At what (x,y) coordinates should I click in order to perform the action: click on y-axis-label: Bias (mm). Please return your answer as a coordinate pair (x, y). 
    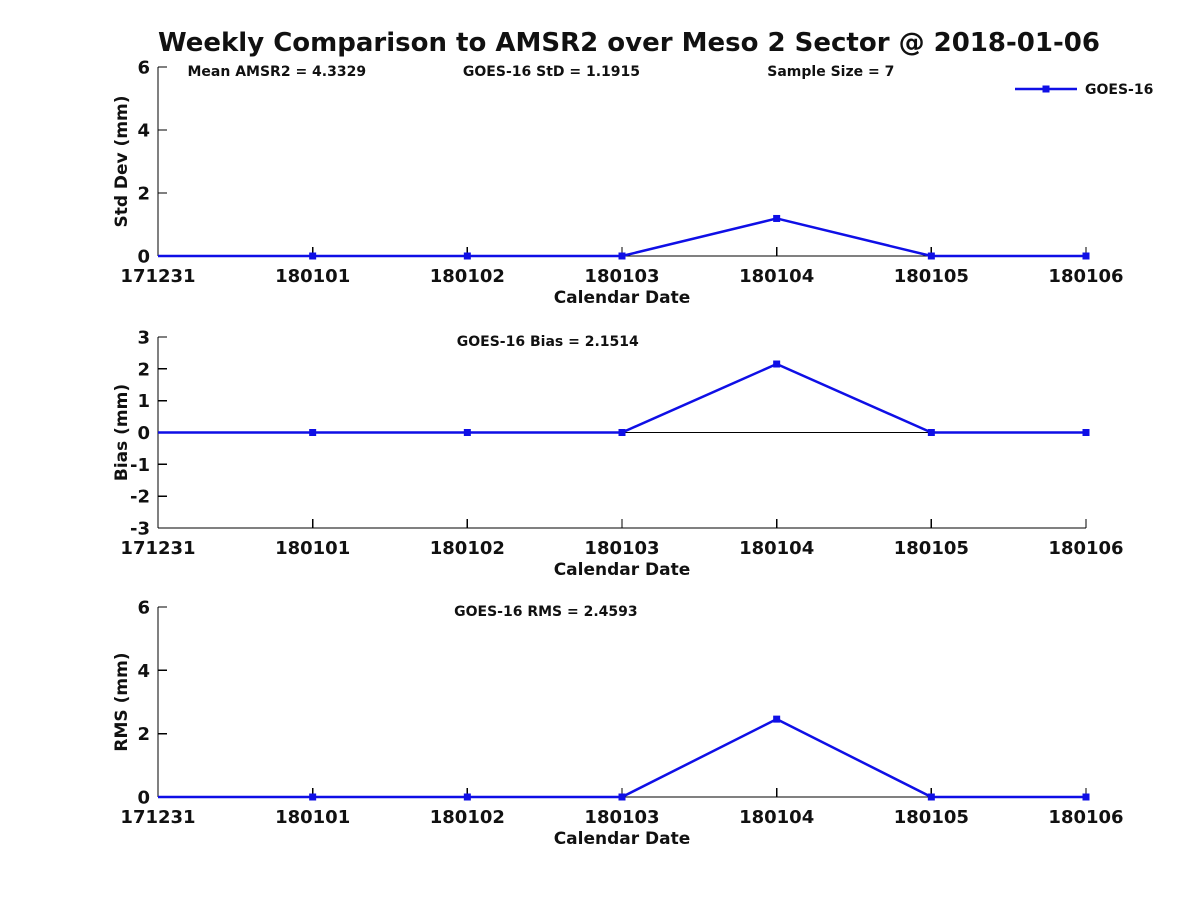
    Looking at the image, I should click on (122, 432).